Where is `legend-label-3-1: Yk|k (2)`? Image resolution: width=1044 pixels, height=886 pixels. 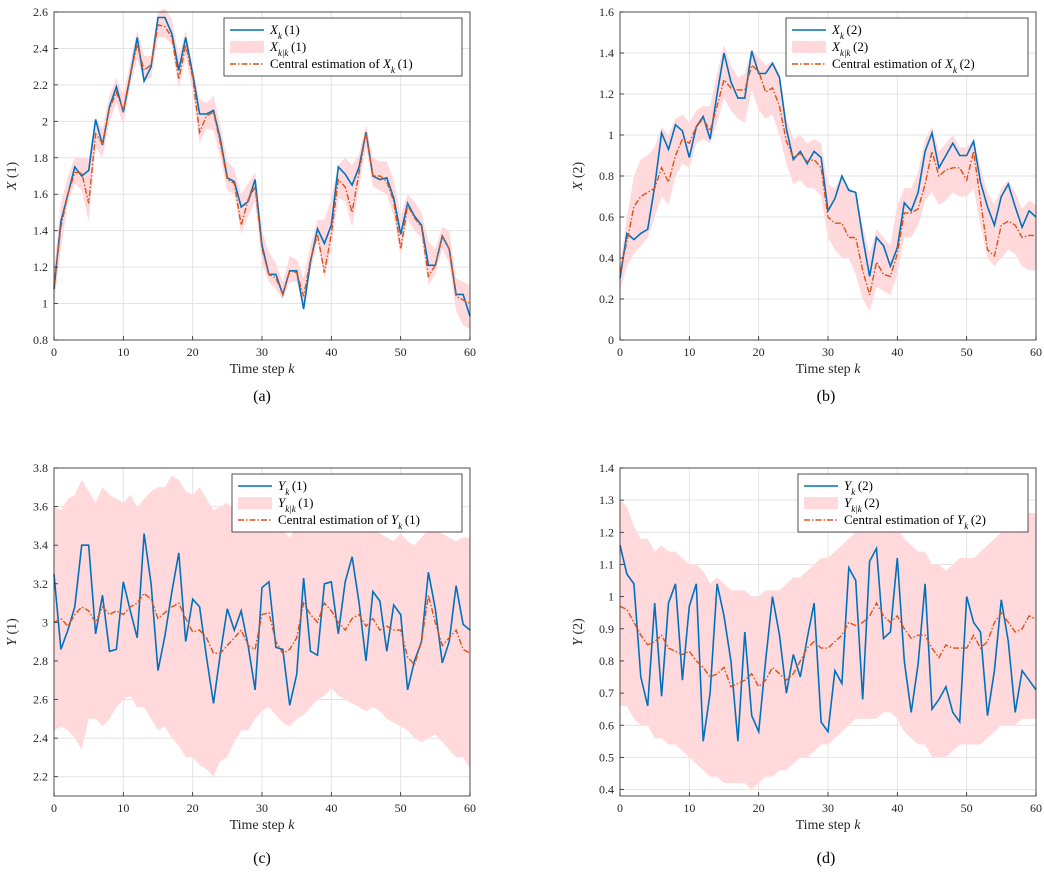 legend-label-3-1: Yk|k (2) is located at coordinates (861, 504).